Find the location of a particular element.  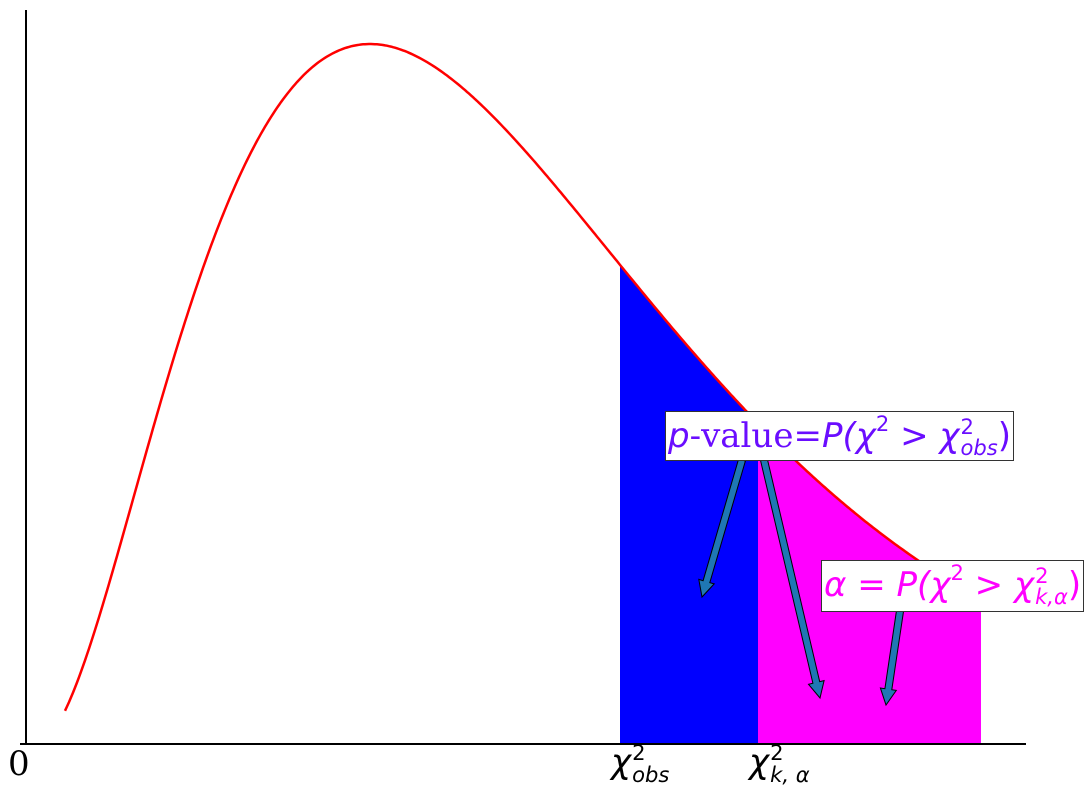

pvalue-chi-obs: χ is located at coordinates (949, 435).